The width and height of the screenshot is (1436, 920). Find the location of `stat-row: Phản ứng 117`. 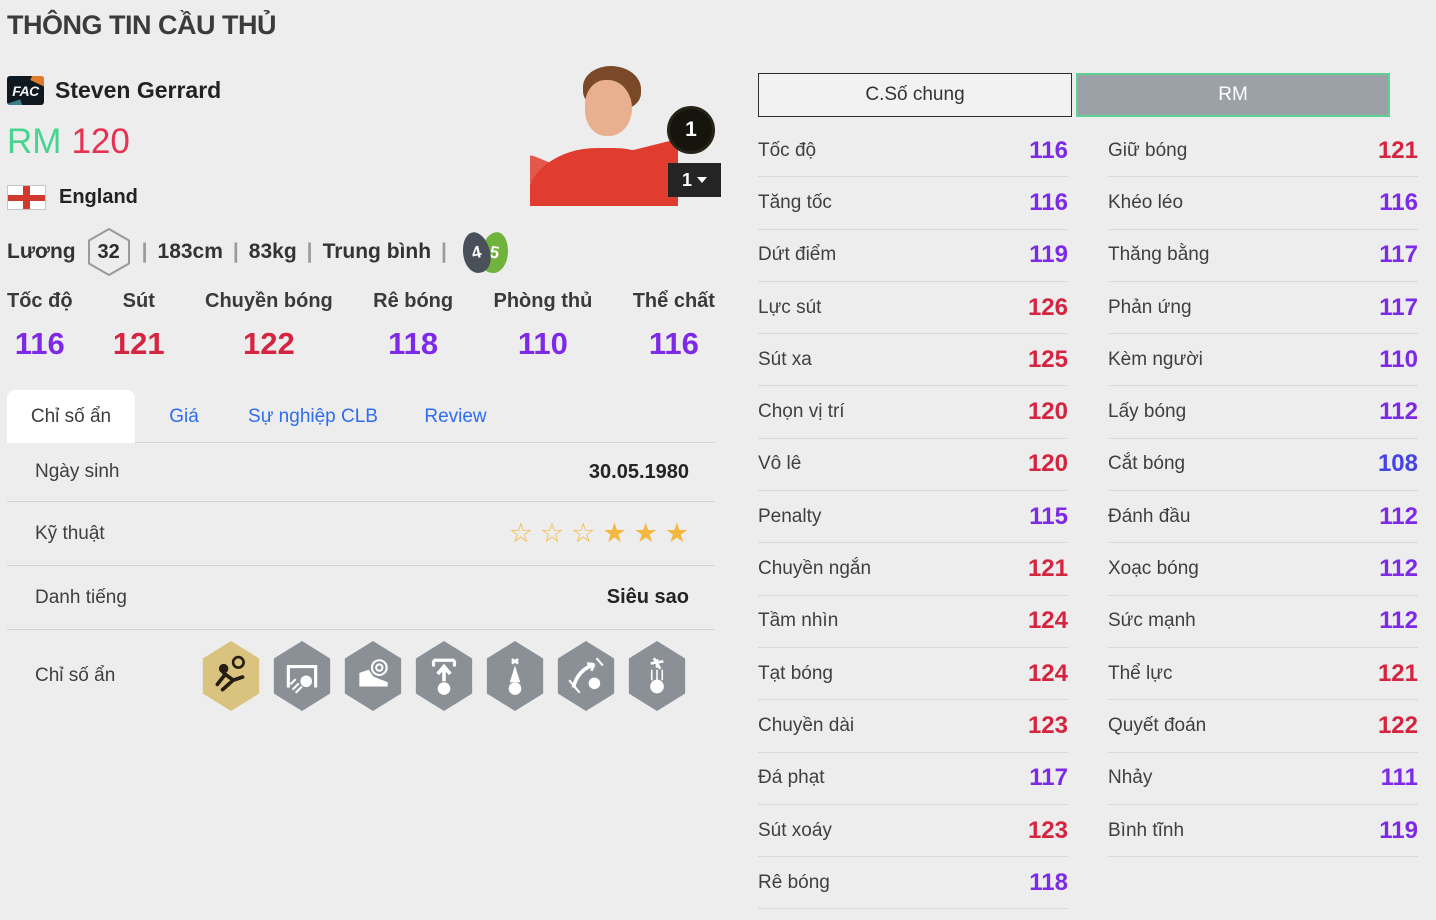

stat-row: Phản ứng 117 is located at coordinates (1263, 308).